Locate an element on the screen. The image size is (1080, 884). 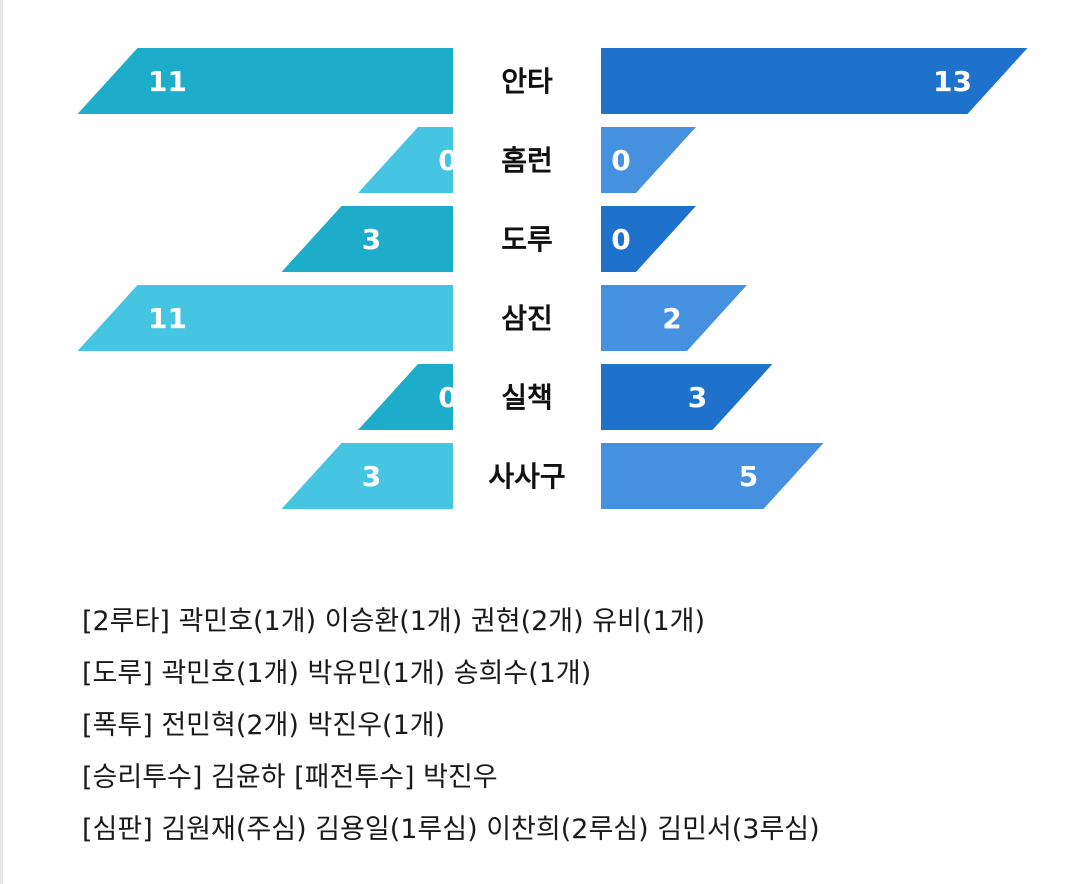
right-value-label-2: 0 is located at coordinates (620, 239).